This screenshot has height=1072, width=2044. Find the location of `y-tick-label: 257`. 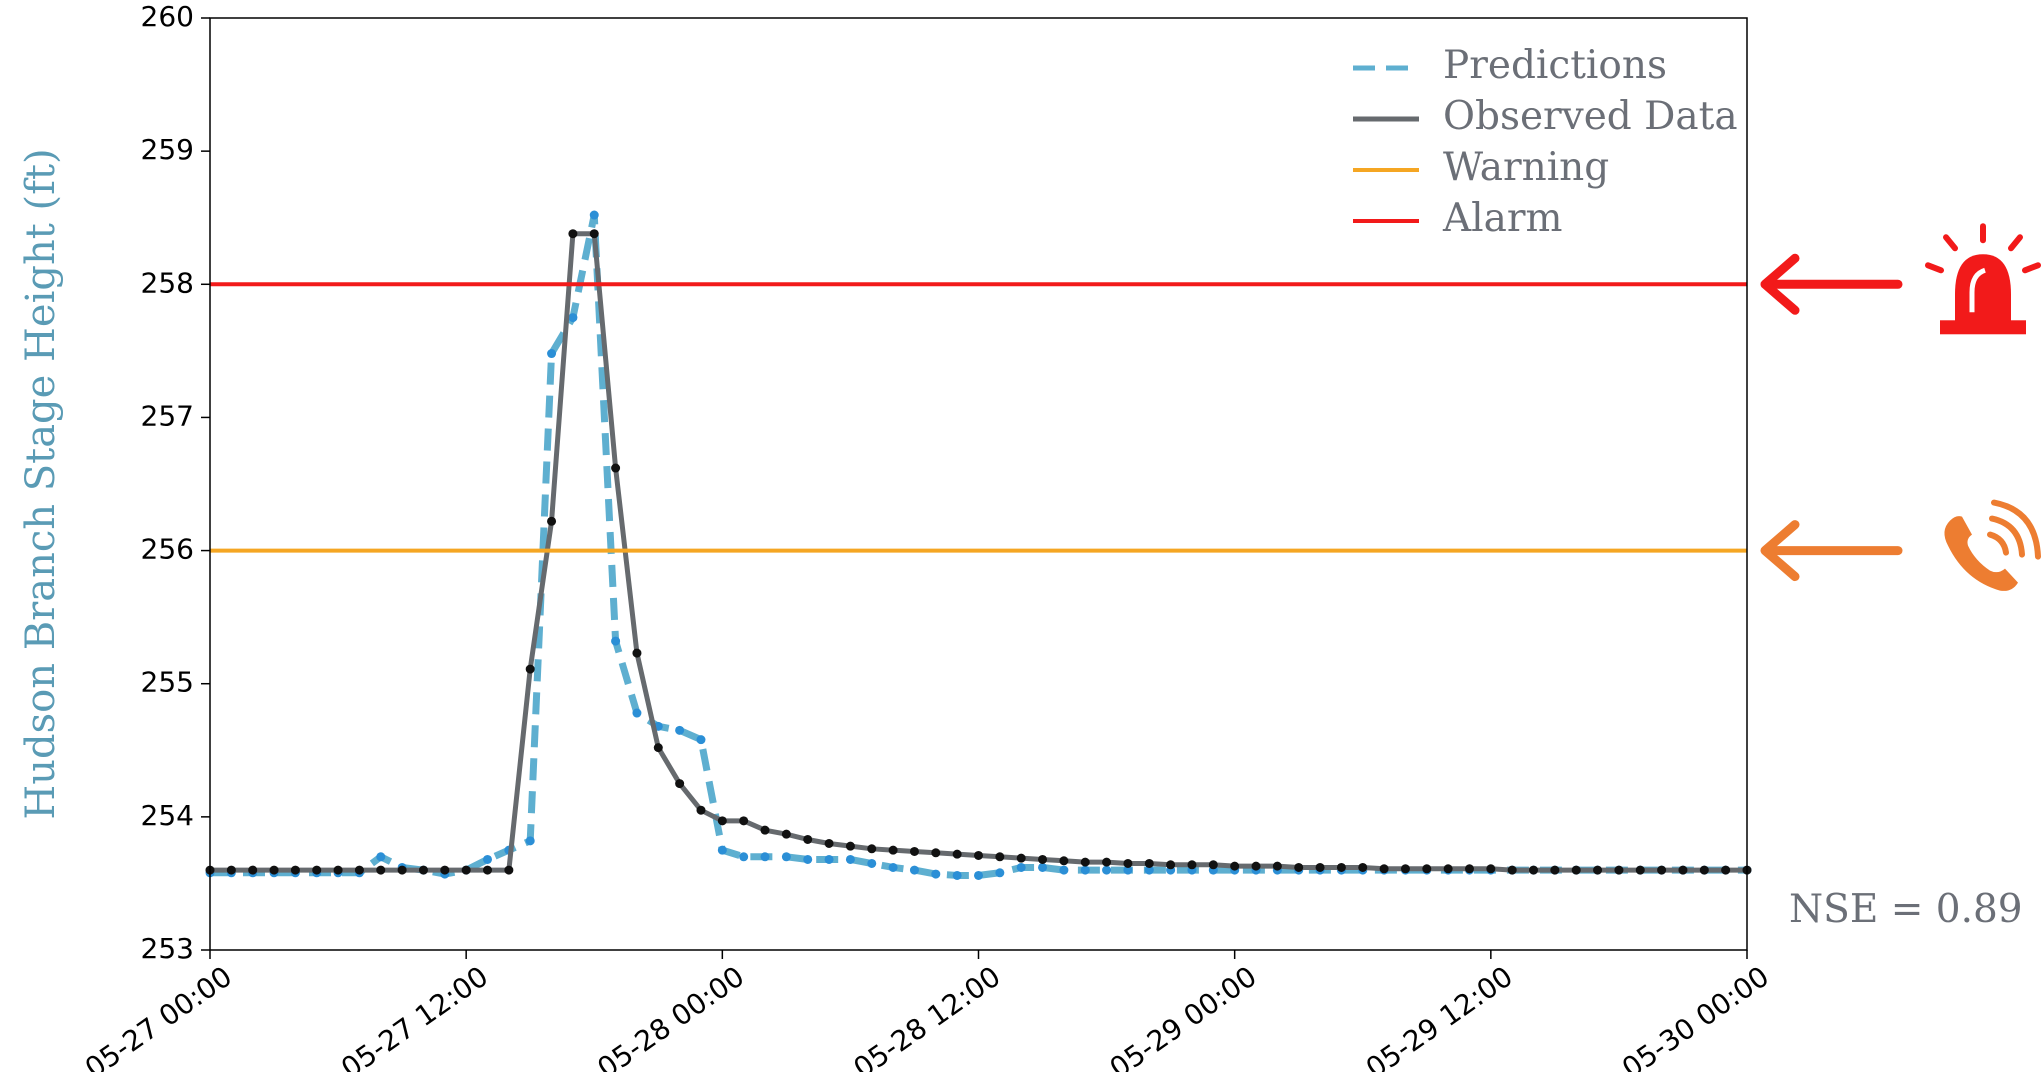

y-tick-label: 257 is located at coordinates (167, 415).